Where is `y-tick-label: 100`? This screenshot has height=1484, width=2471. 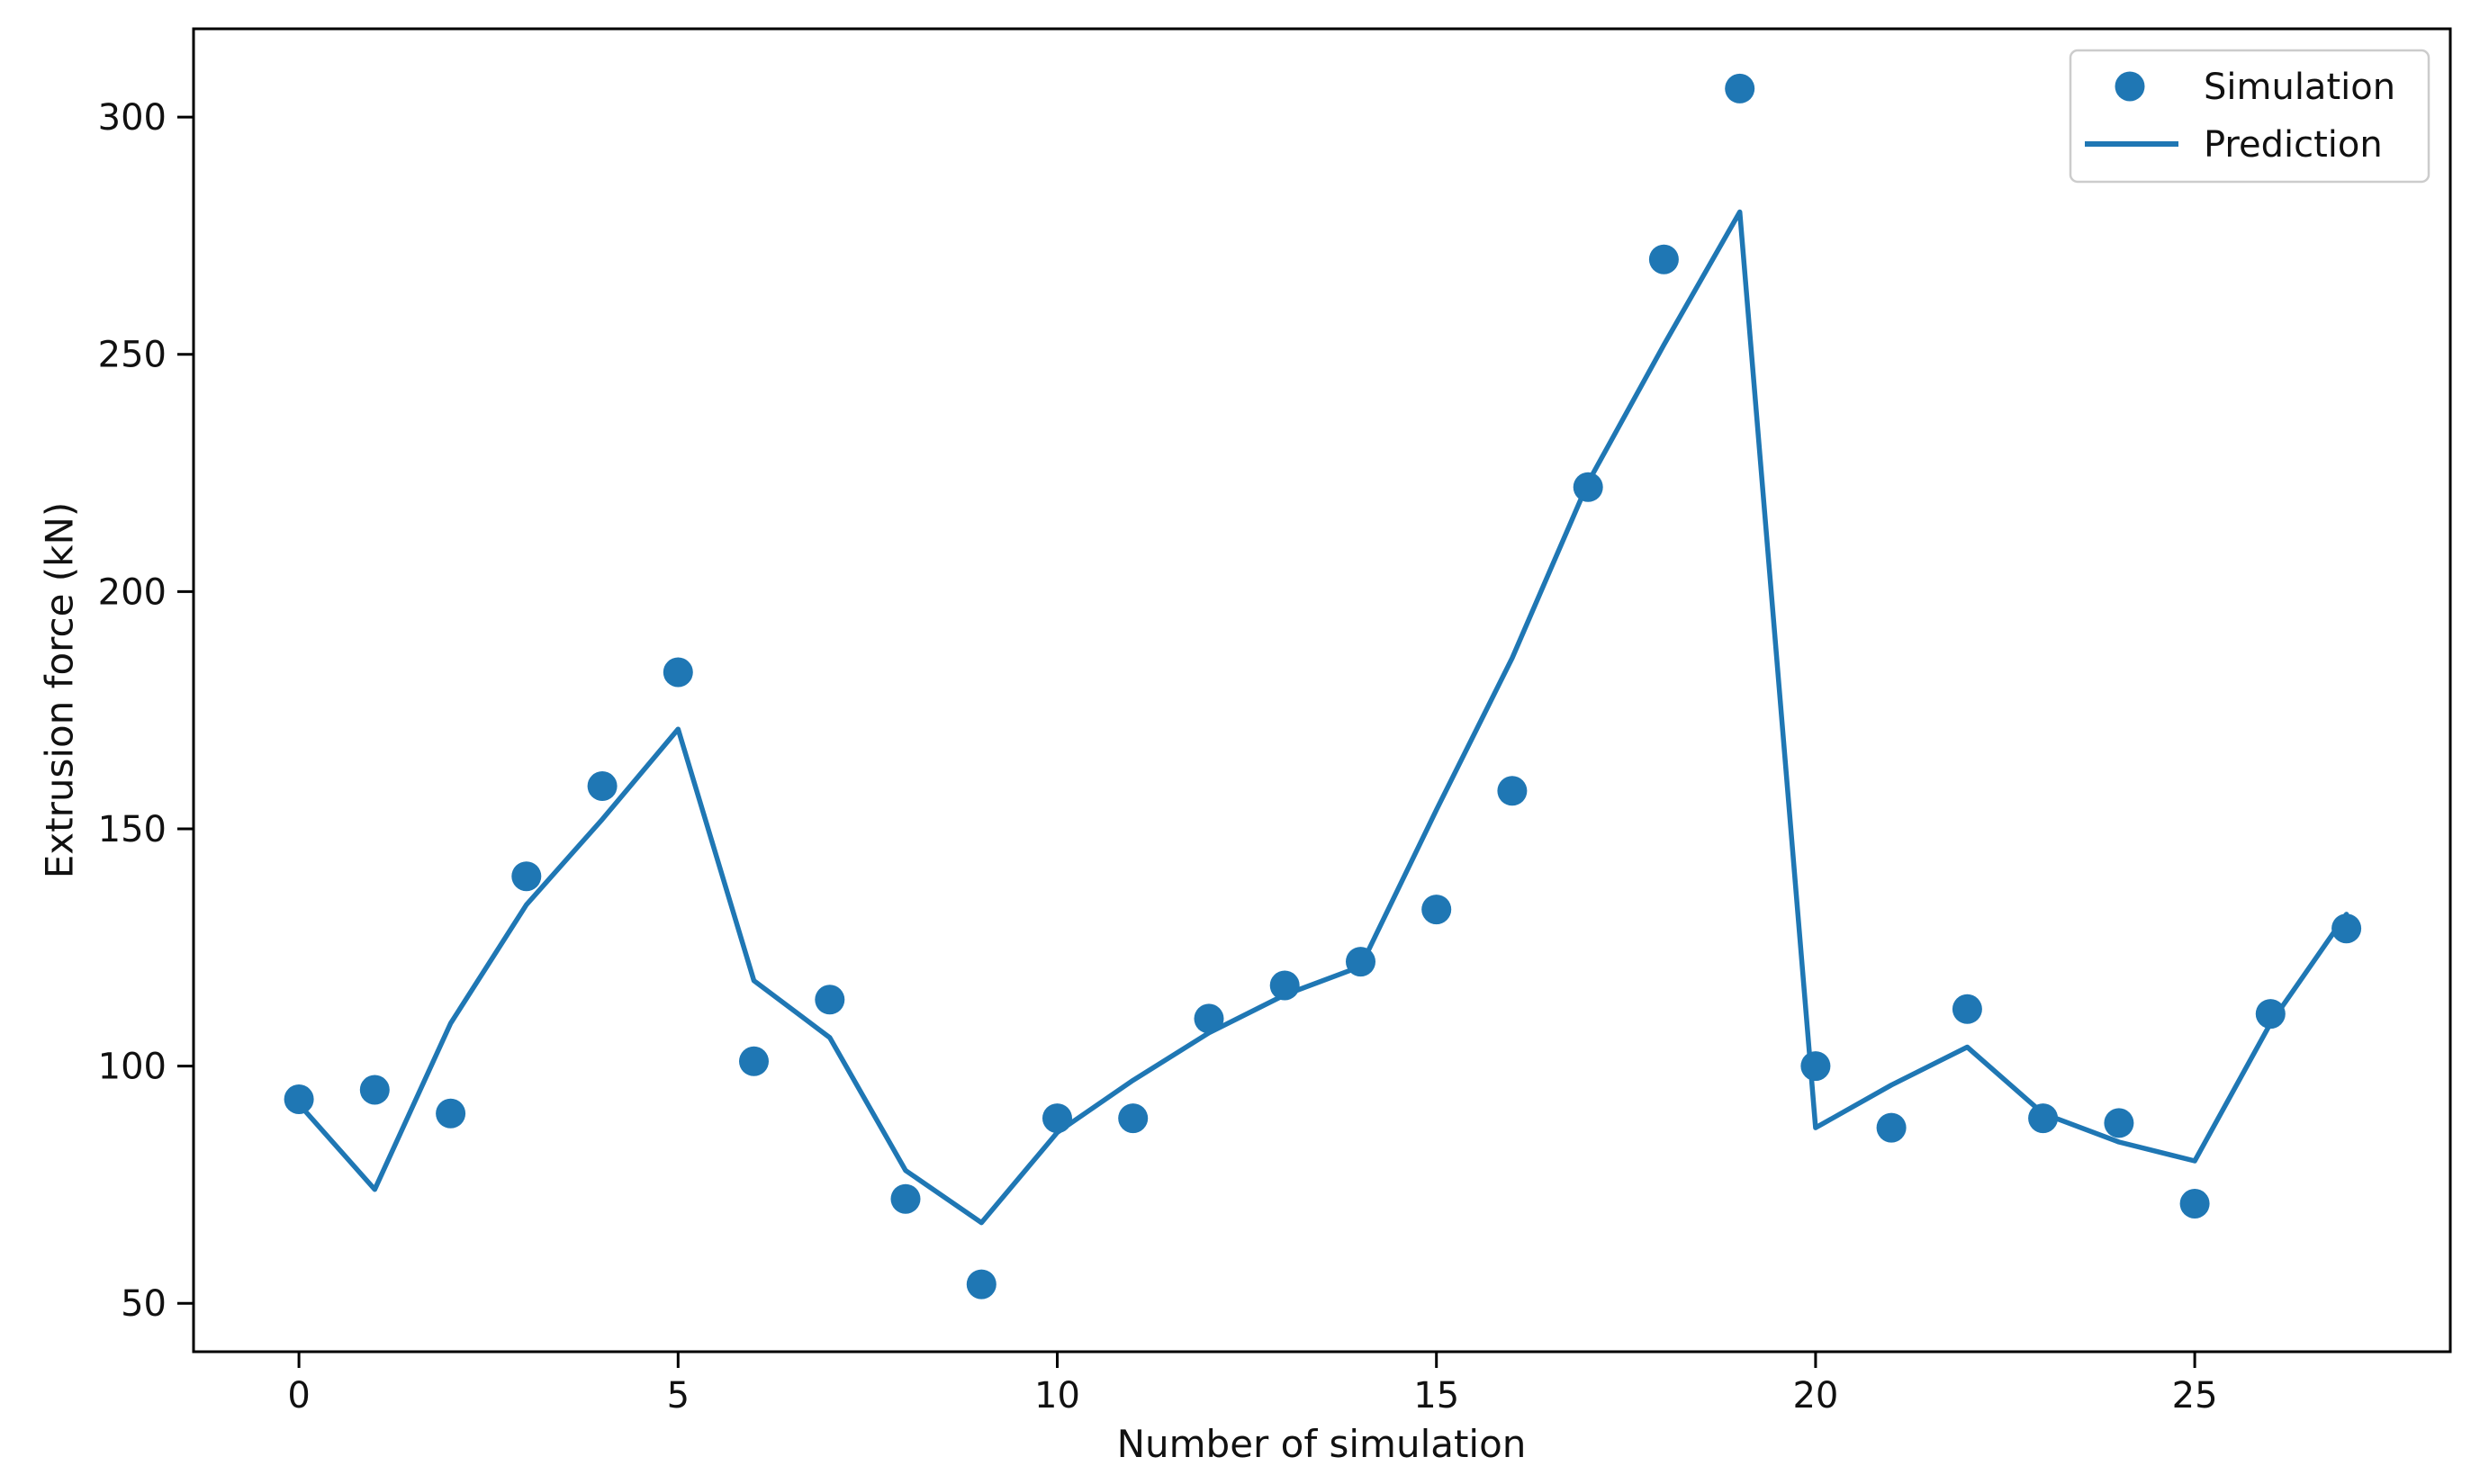 y-tick-label: 100 is located at coordinates (132, 1068).